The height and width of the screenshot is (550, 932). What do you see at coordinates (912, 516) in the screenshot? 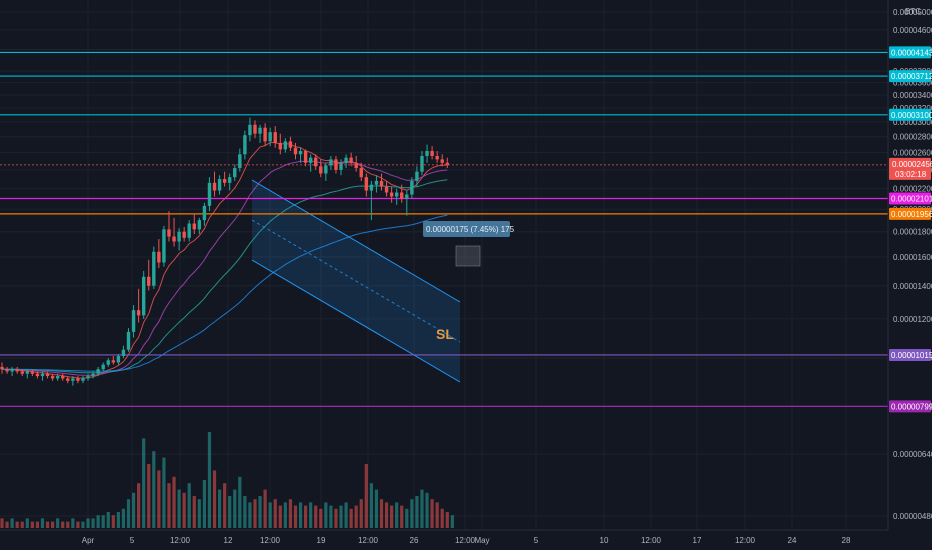
I see `price-tick-label: 0.00000480` at bounding box center [912, 516].